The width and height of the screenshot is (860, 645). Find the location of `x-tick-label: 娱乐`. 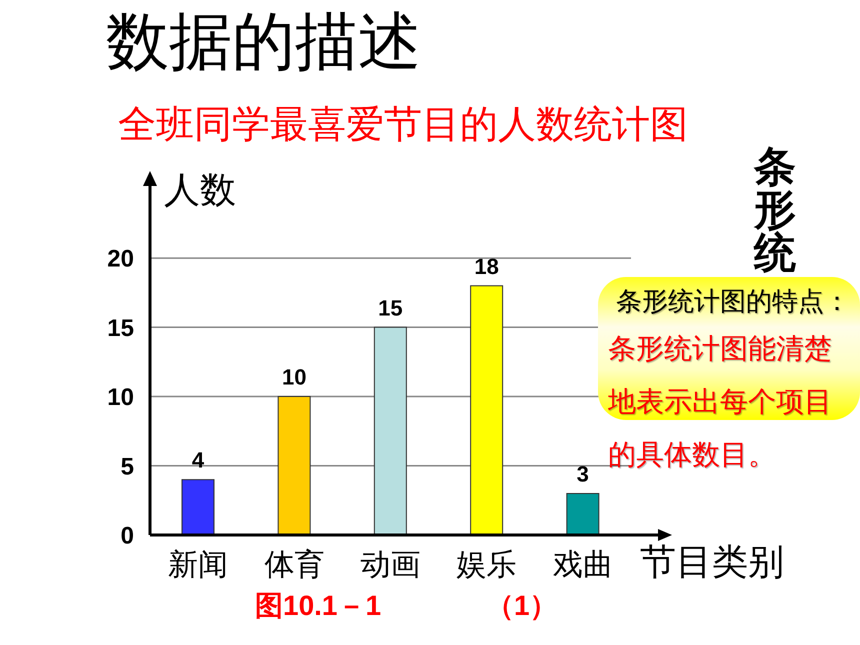

x-tick-label: 娱乐 is located at coordinates (486, 564).